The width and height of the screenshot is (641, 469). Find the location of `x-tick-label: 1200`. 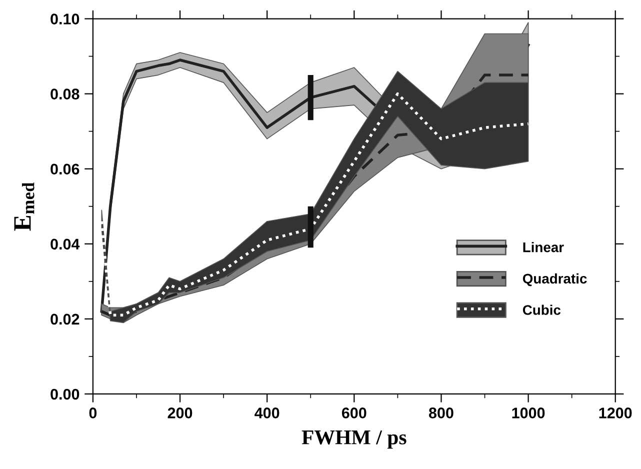

x-tick-label: 1200 is located at coordinates (615, 413).